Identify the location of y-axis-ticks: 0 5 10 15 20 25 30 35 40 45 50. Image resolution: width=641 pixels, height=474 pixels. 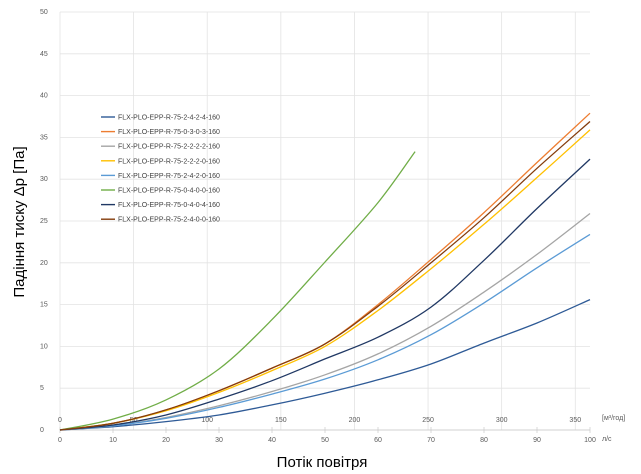
(44, 221).